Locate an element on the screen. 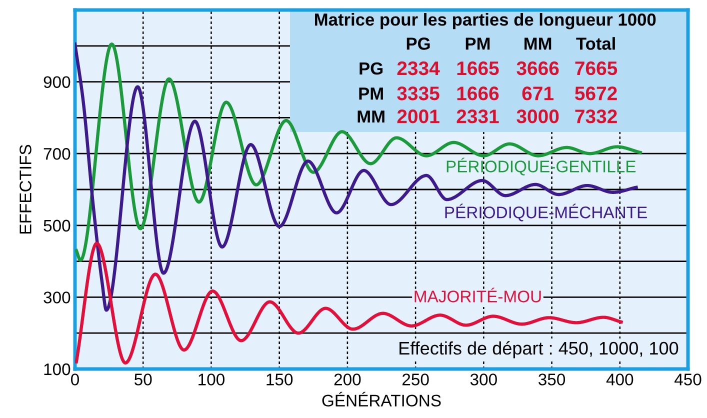  annotation: Effectifs de départ : 450, 1000, 100 is located at coordinates (539, 349).